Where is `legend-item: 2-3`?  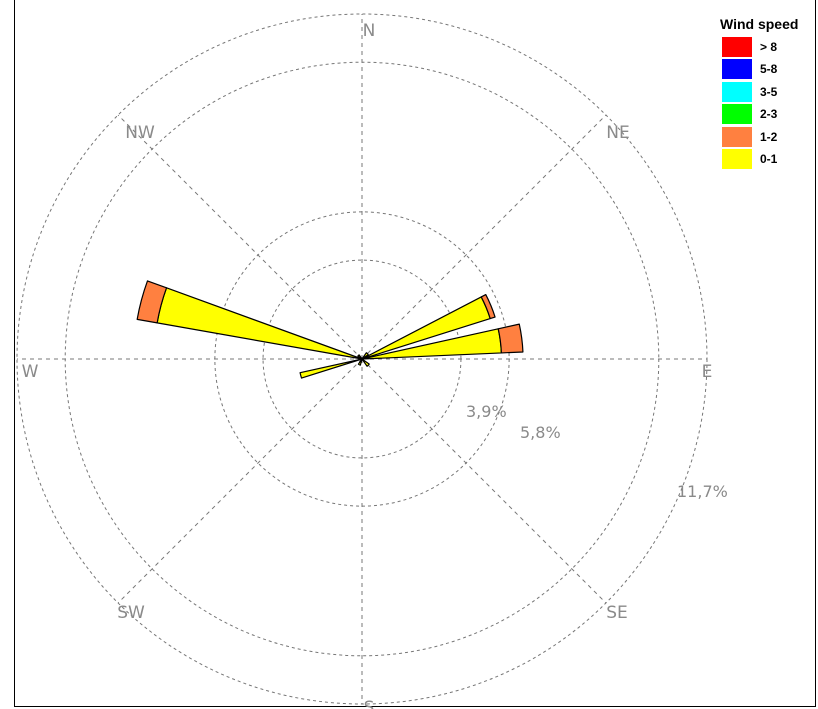 legend-item: 2-3 is located at coordinates (769, 114).